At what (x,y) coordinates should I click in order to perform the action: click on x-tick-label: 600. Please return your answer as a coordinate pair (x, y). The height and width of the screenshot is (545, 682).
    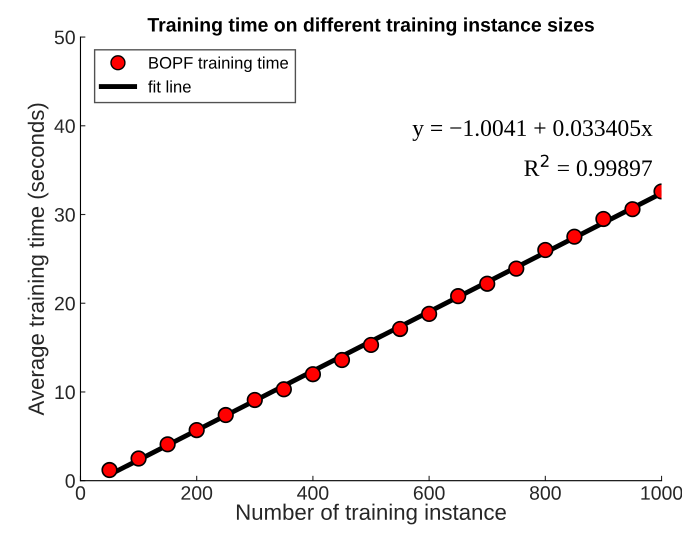
    Looking at the image, I should click on (429, 493).